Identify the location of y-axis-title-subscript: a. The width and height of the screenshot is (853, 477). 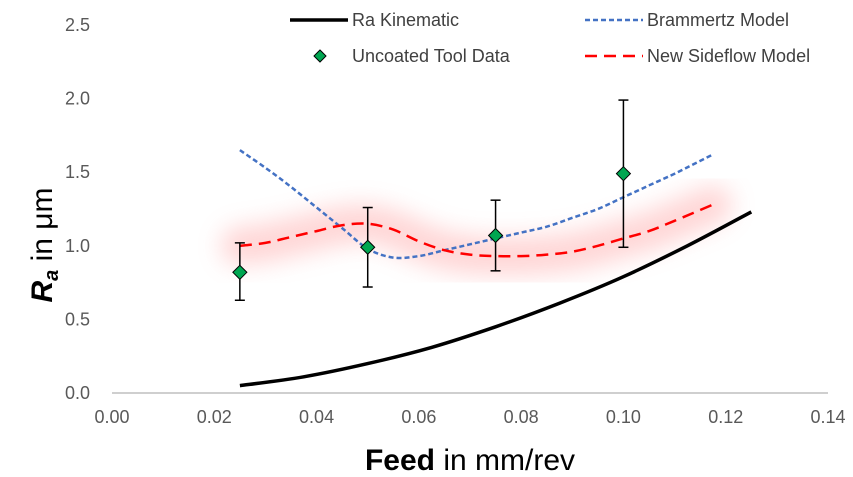
(52, 275).